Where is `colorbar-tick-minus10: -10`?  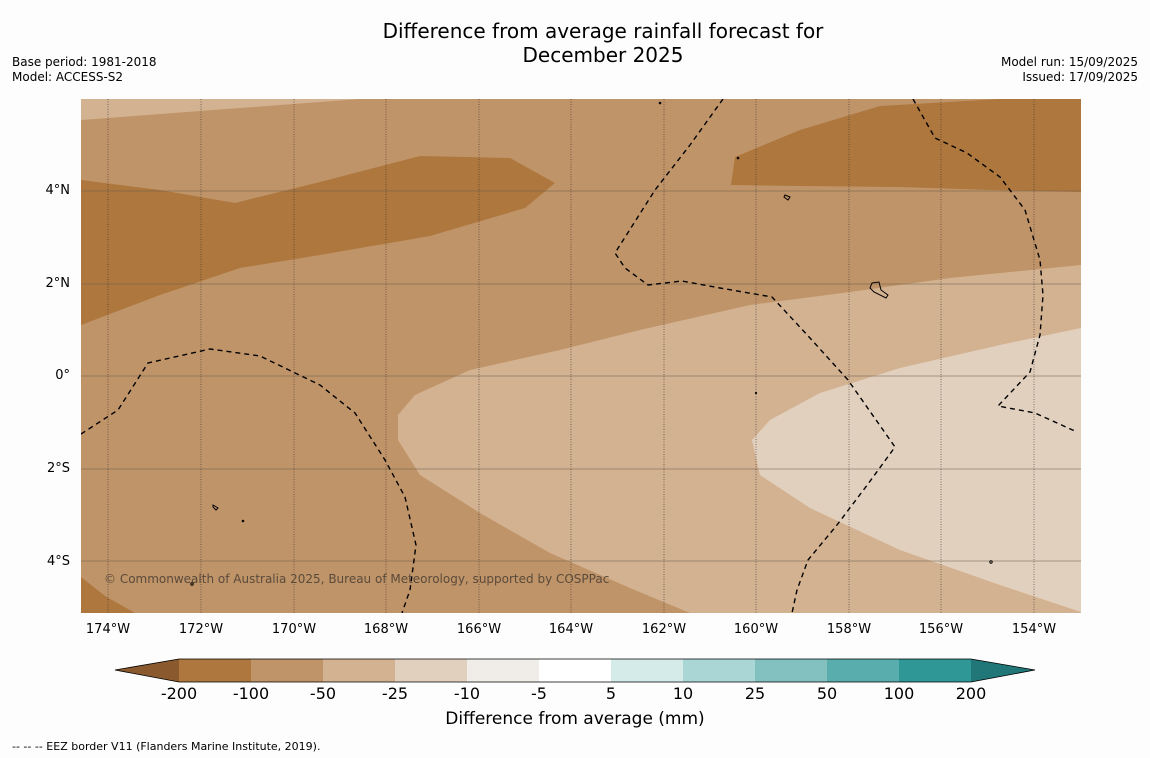 colorbar-tick-minus10: -10 is located at coordinates (467, 693).